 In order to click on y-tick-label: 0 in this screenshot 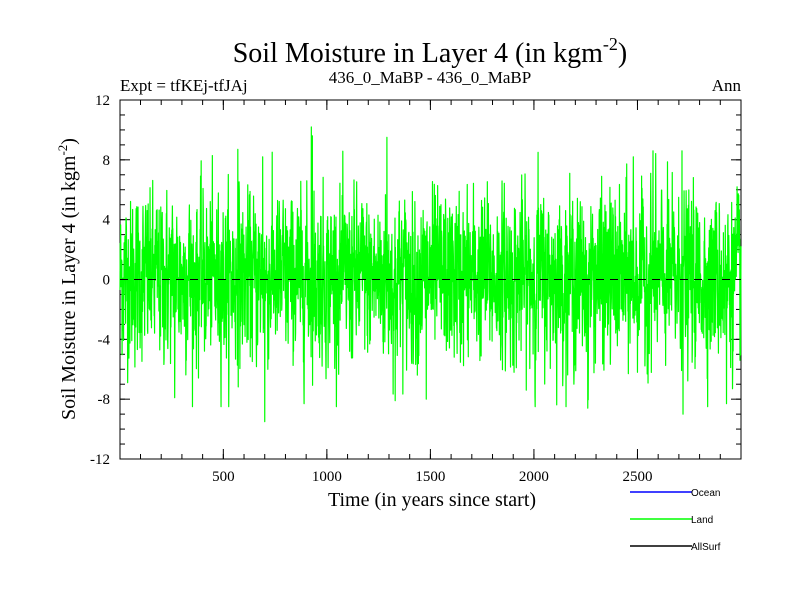, I will do `click(107, 281)`.